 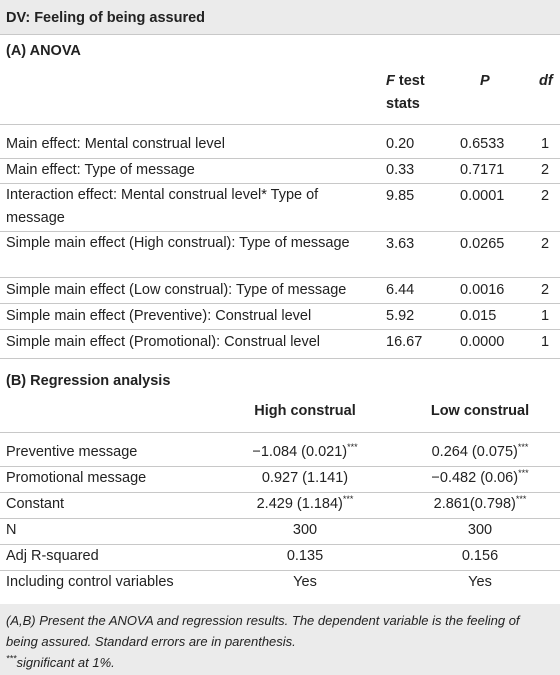 What do you see at coordinates (305, 582) in the screenshot?
I see `regression-cell-high: Yes` at bounding box center [305, 582].